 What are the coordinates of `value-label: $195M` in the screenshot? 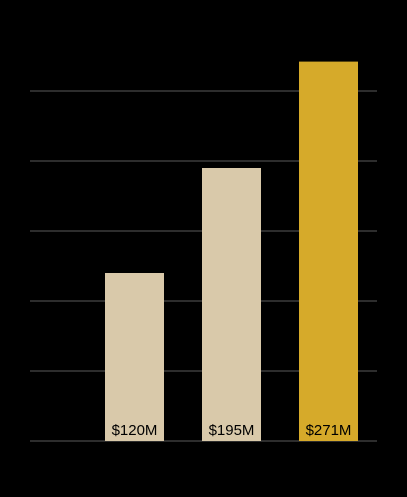 It's located at (232, 430).